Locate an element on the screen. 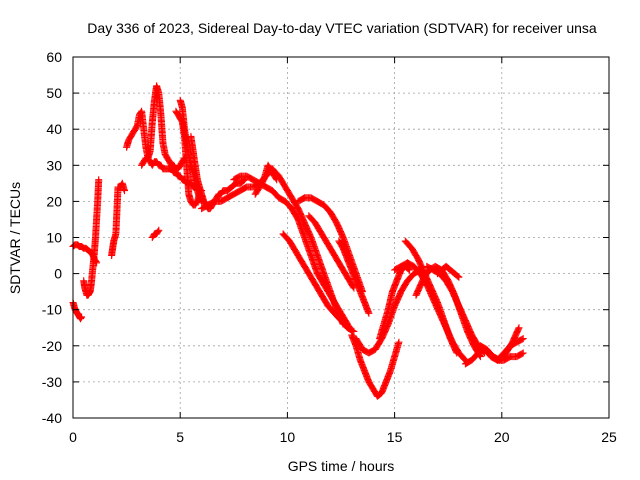 This screenshot has width=640, height=480. y-tick-label: -20 is located at coordinates (52, 346).